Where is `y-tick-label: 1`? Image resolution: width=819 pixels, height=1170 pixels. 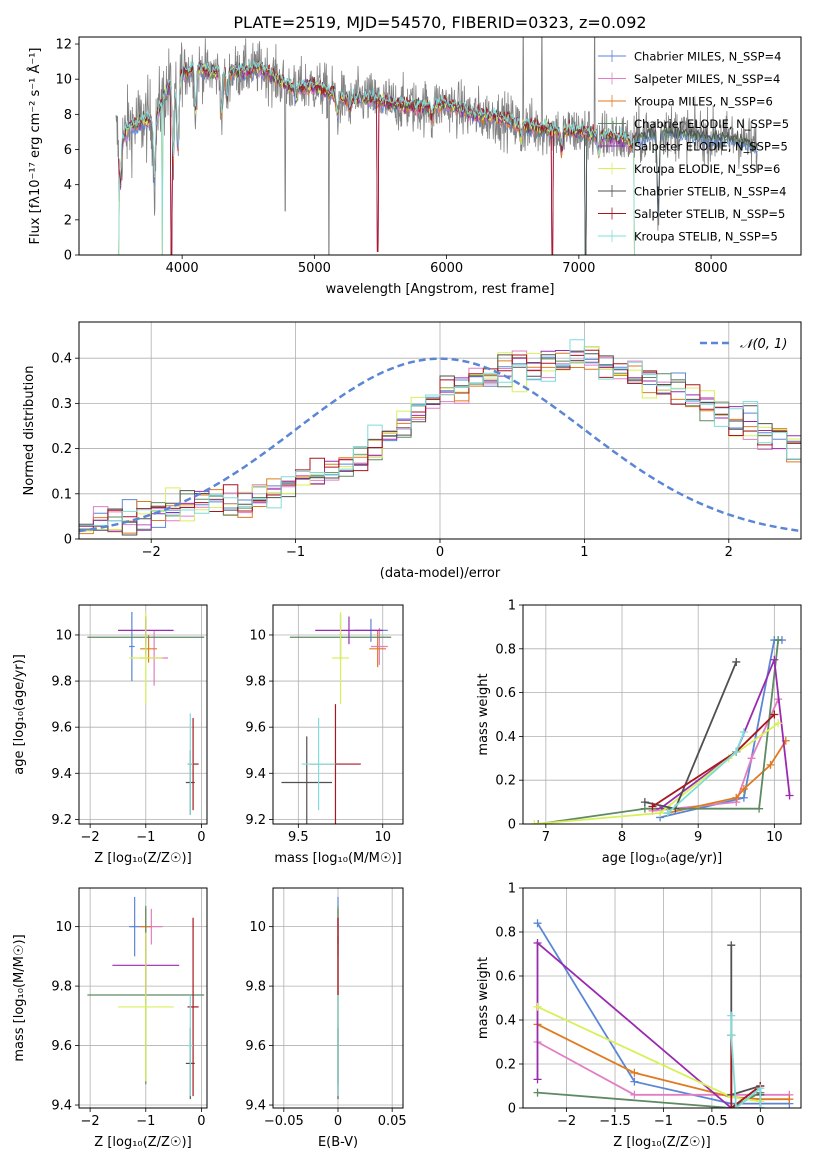 y-tick-label: 1 is located at coordinates (512, 889).